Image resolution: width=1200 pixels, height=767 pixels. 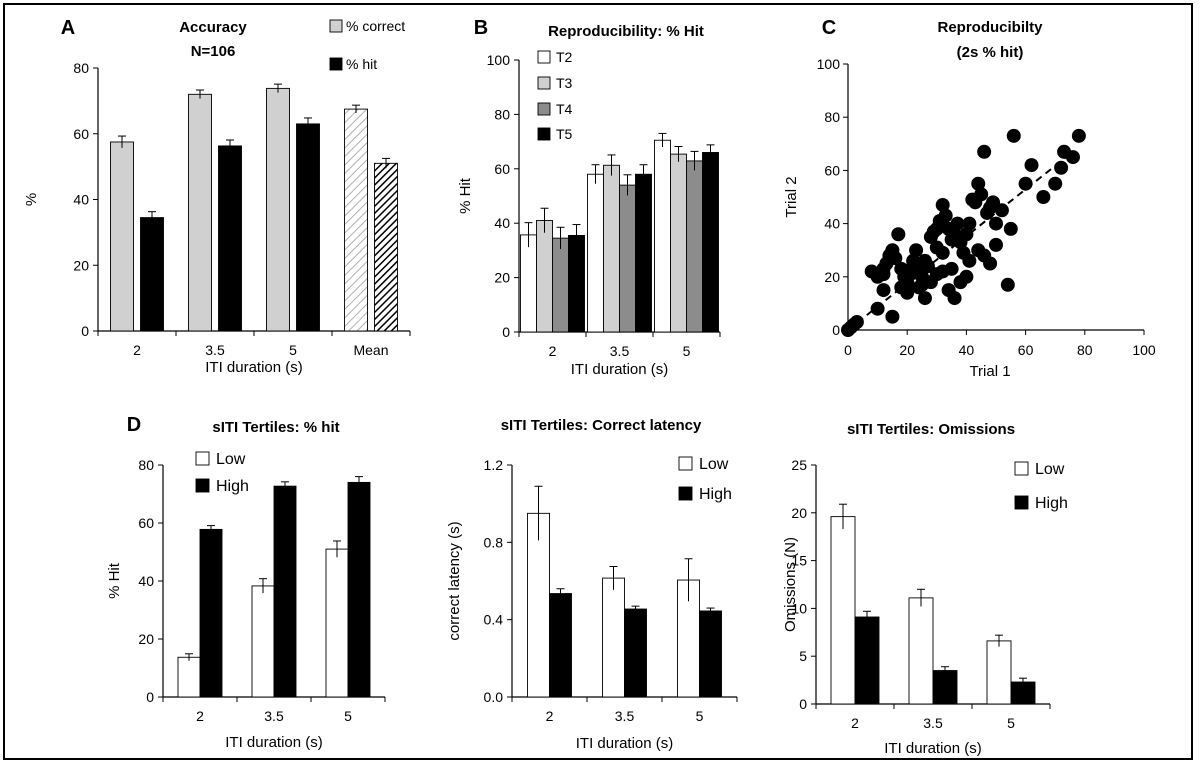 What do you see at coordinates (564, 109) in the screenshot?
I see `legend-label: T4` at bounding box center [564, 109].